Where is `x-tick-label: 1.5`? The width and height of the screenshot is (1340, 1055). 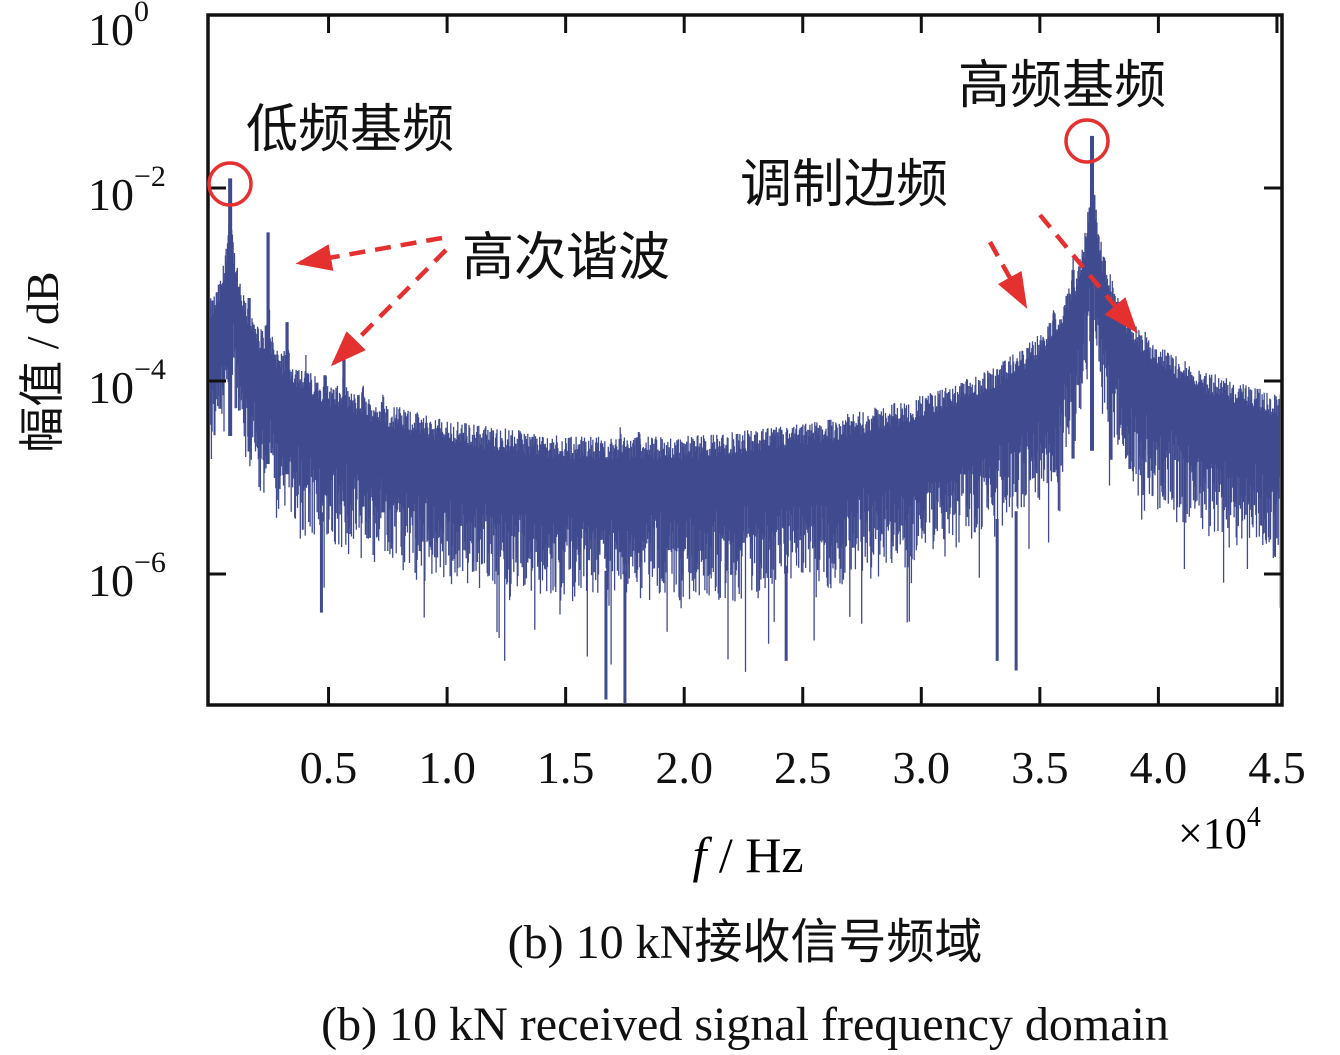 x-tick-label: 1.5 is located at coordinates (566, 767).